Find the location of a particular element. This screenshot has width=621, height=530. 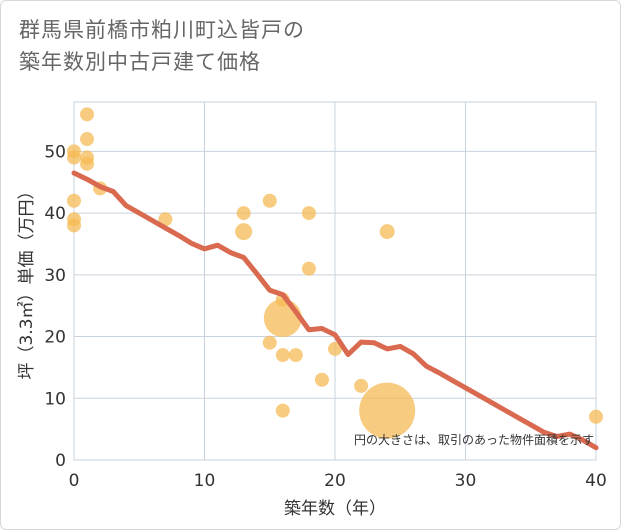

y-tick-label: 40 is located at coordinates (55, 214).